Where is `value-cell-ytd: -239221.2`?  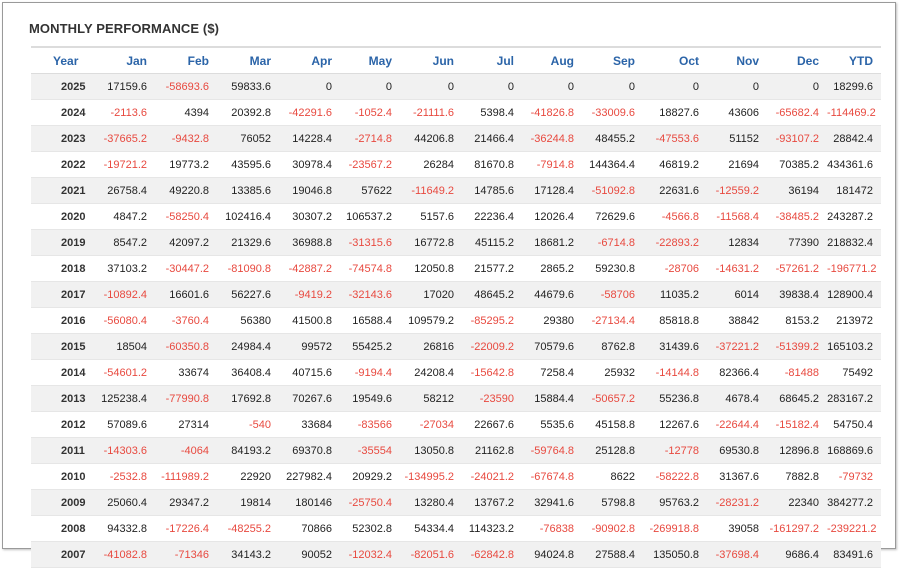 value-cell-ytd: -239221.2 is located at coordinates (854, 528).